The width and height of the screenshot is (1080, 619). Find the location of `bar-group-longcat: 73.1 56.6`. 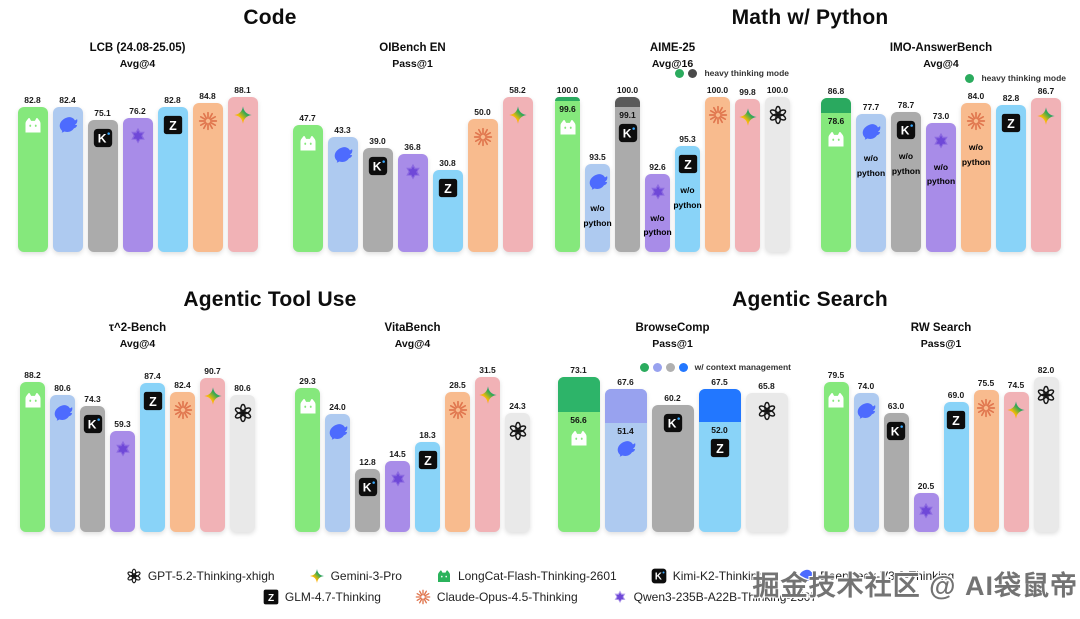

bar-group-longcat: 73.1 56.6 is located at coordinates (578, 448).